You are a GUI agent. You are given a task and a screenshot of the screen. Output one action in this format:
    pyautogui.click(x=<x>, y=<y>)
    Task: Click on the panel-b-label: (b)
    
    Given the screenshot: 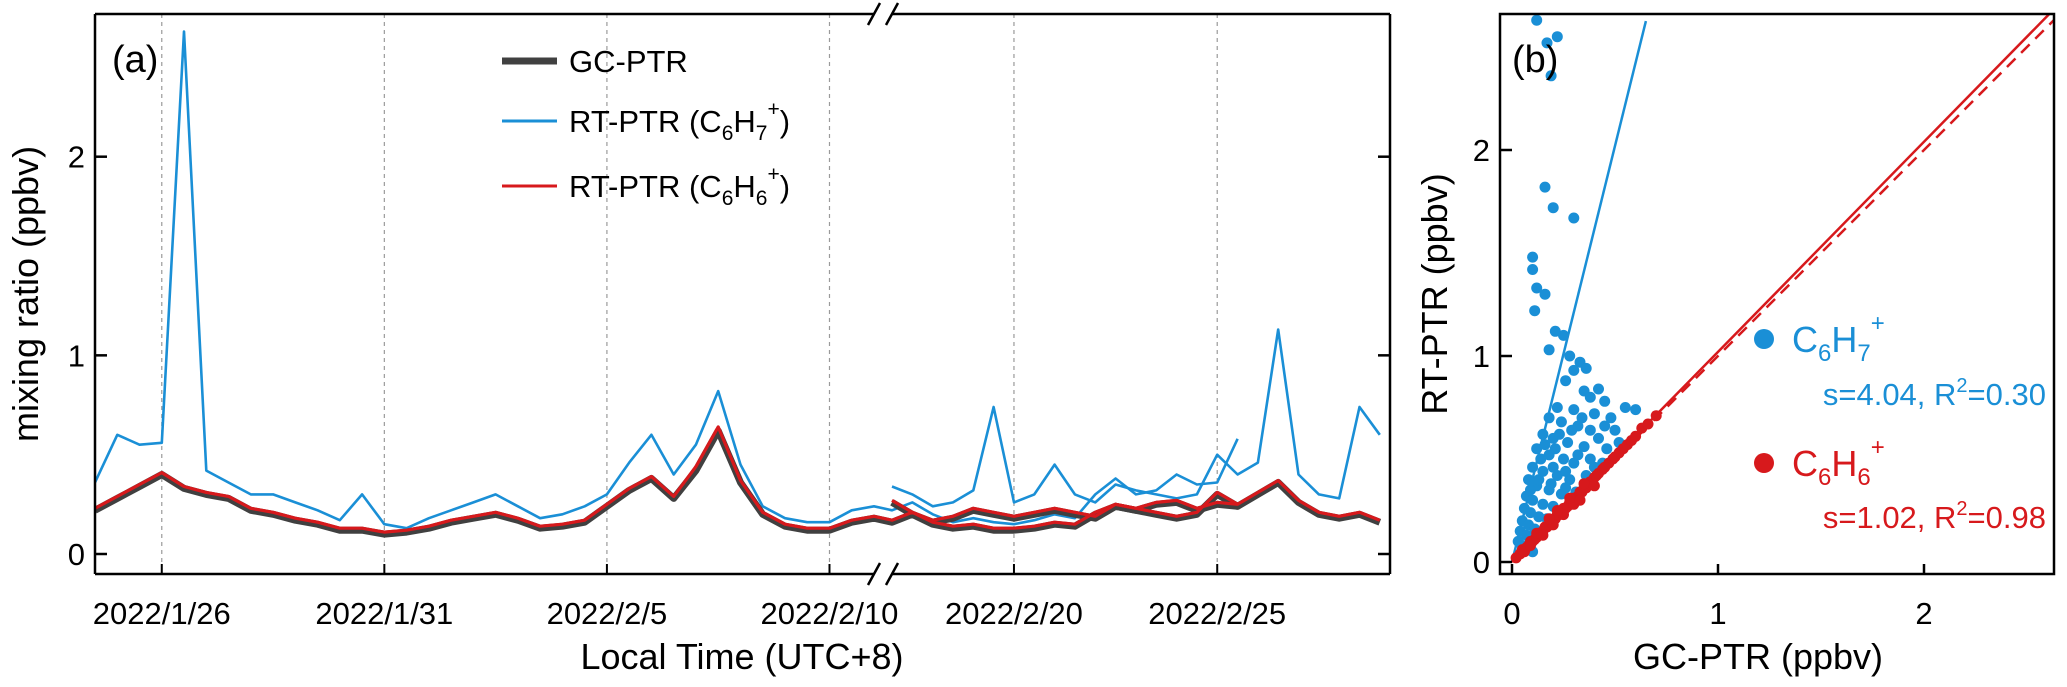 What is the action you would take?
    pyautogui.click(x=1535, y=60)
    